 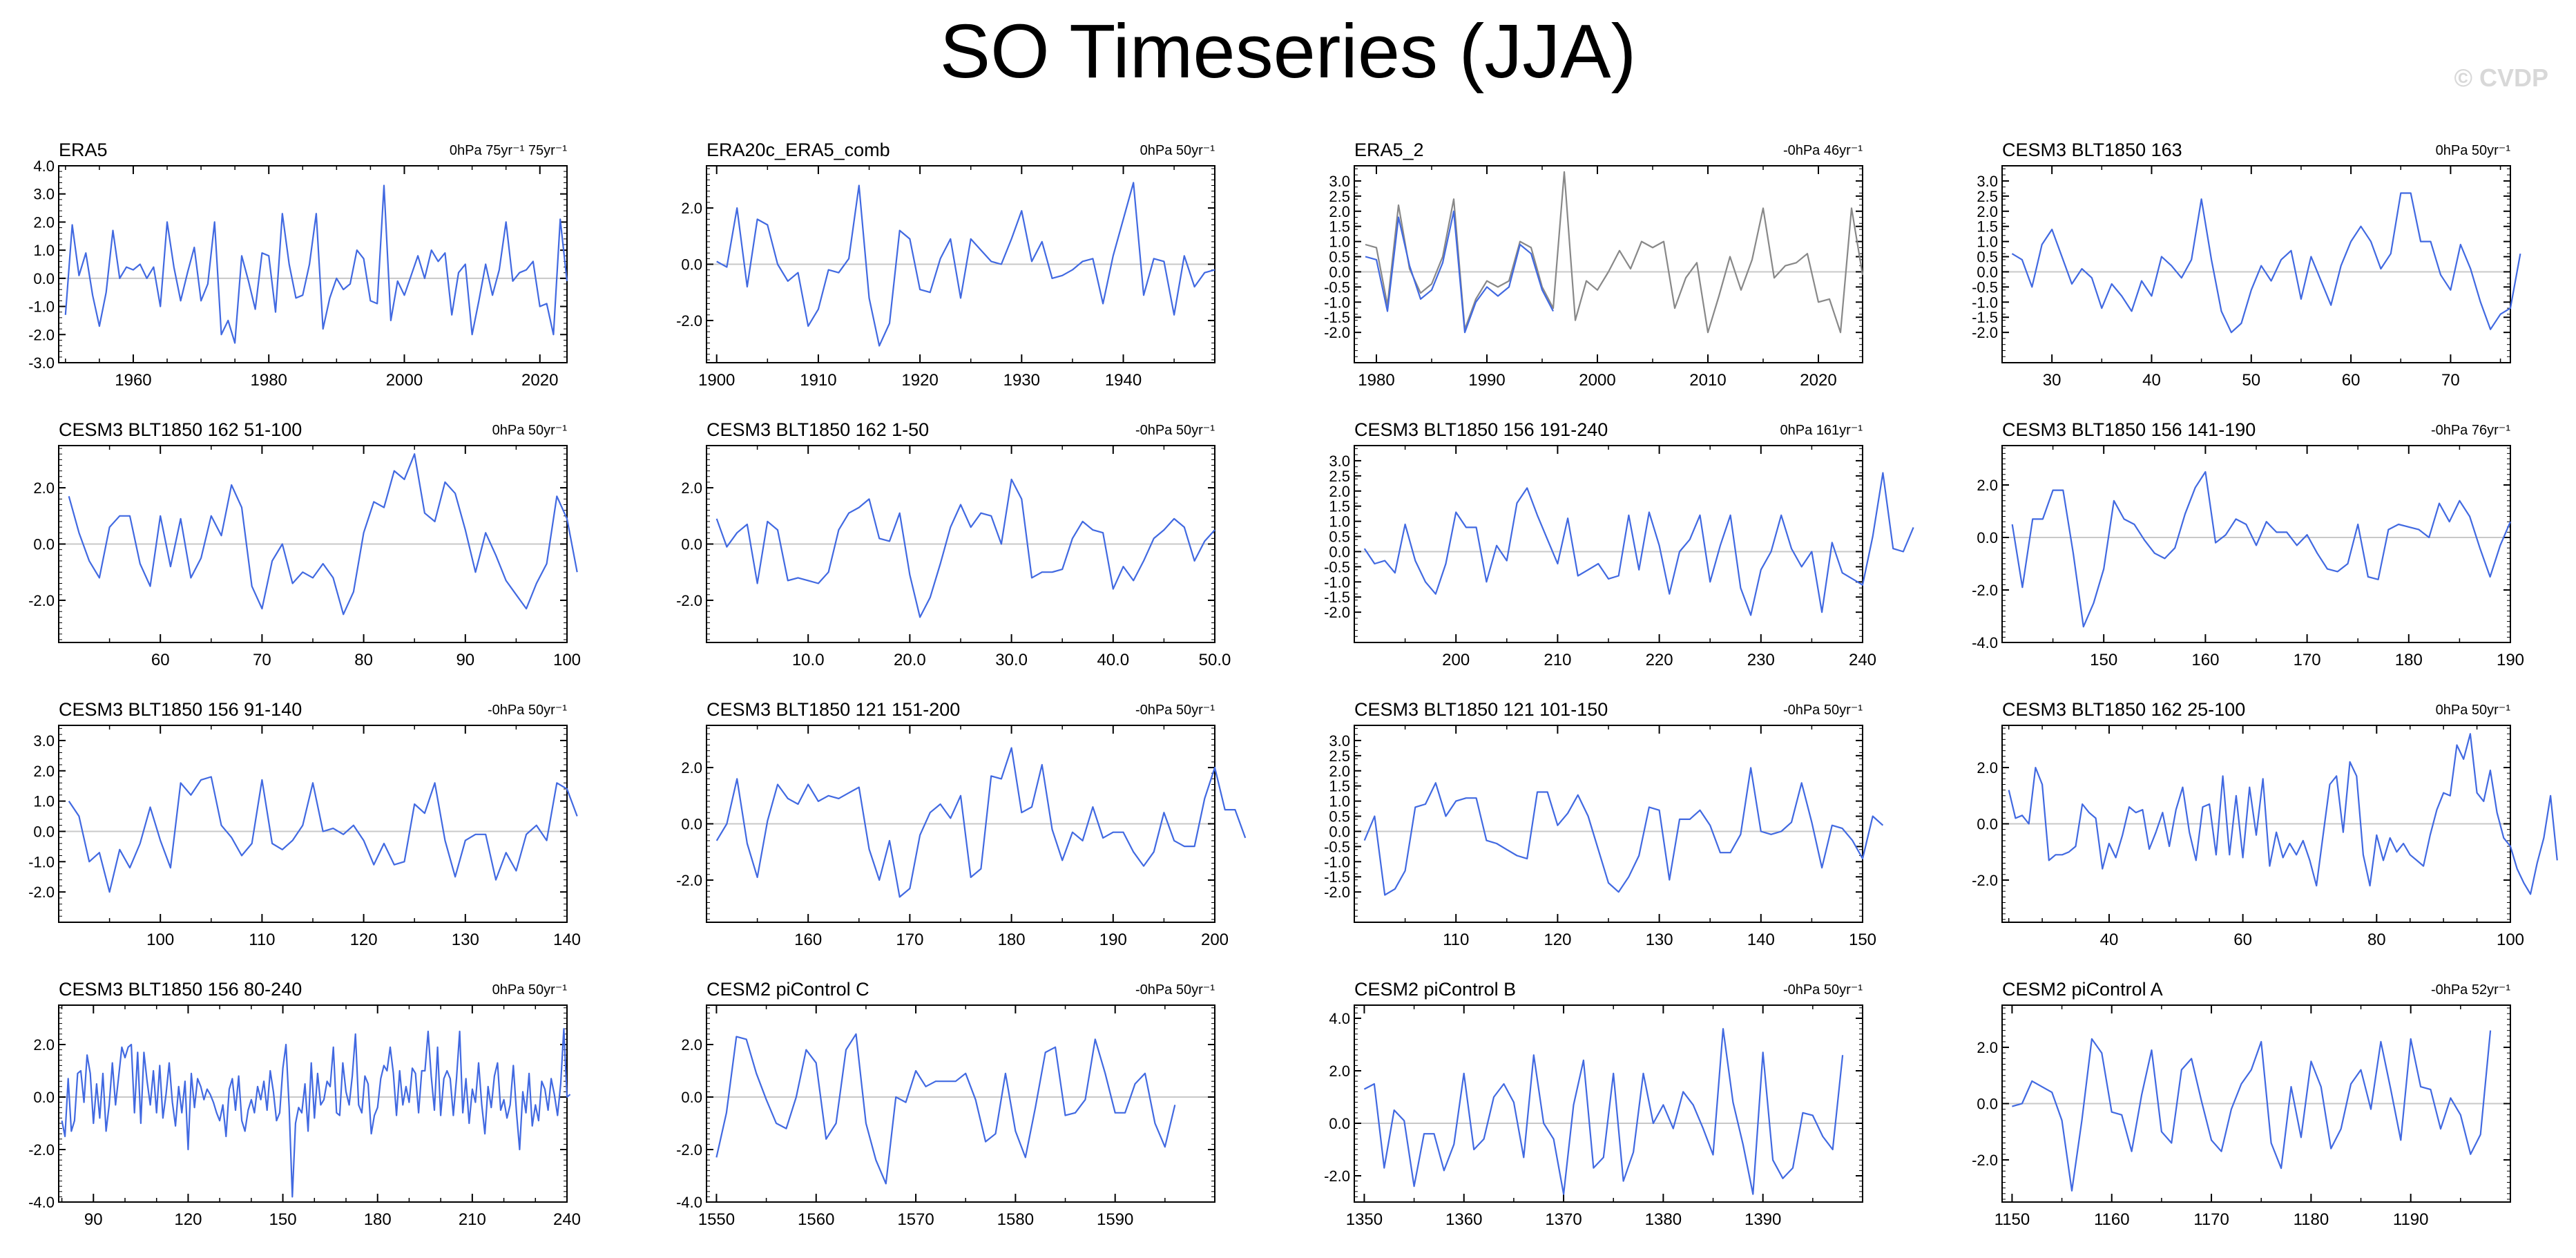 I want to click on y-tick-label: -3.0, so click(x=41, y=363).